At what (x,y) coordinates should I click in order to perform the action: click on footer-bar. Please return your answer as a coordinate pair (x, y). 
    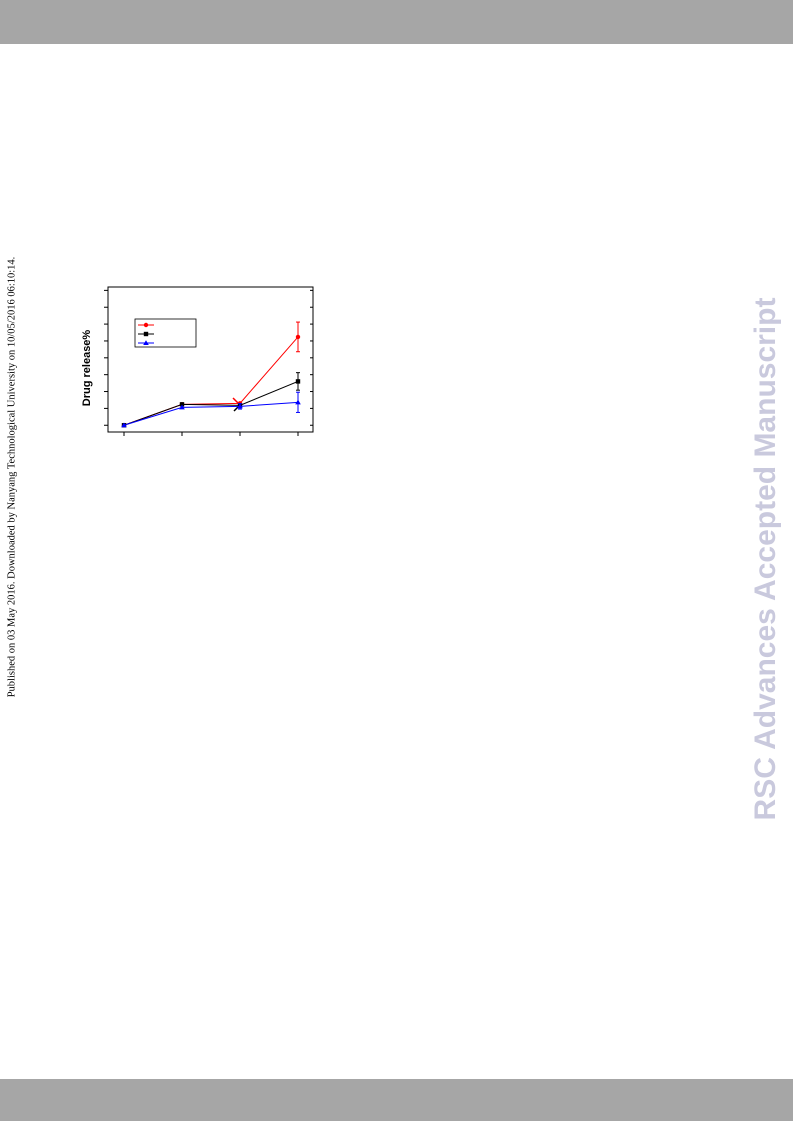
    Looking at the image, I should click on (396, 1100).